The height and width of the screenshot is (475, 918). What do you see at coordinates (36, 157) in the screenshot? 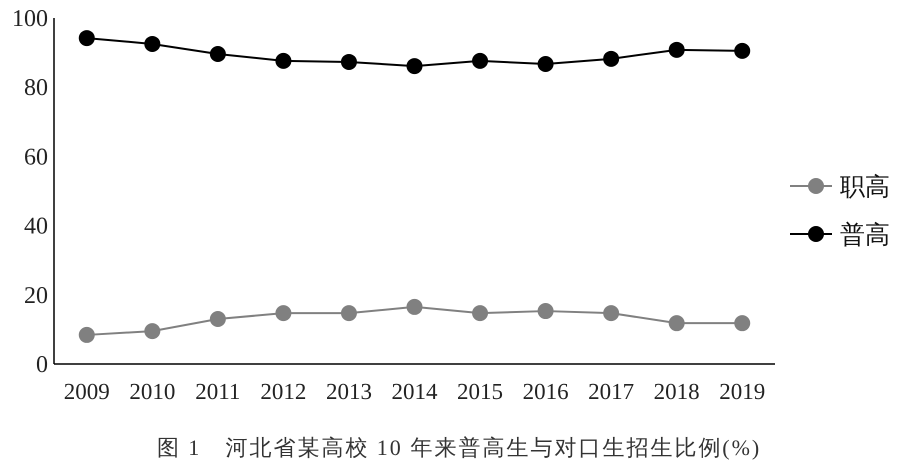
I see `y-tick-label: 60` at bounding box center [36, 157].